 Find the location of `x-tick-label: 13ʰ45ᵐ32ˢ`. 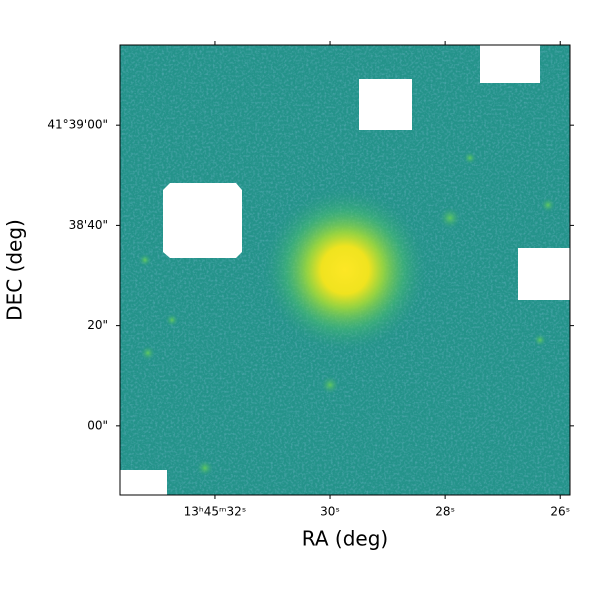

x-tick-label: 13ʰ45ᵐ32ˢ is located at coordinates (215, 512).